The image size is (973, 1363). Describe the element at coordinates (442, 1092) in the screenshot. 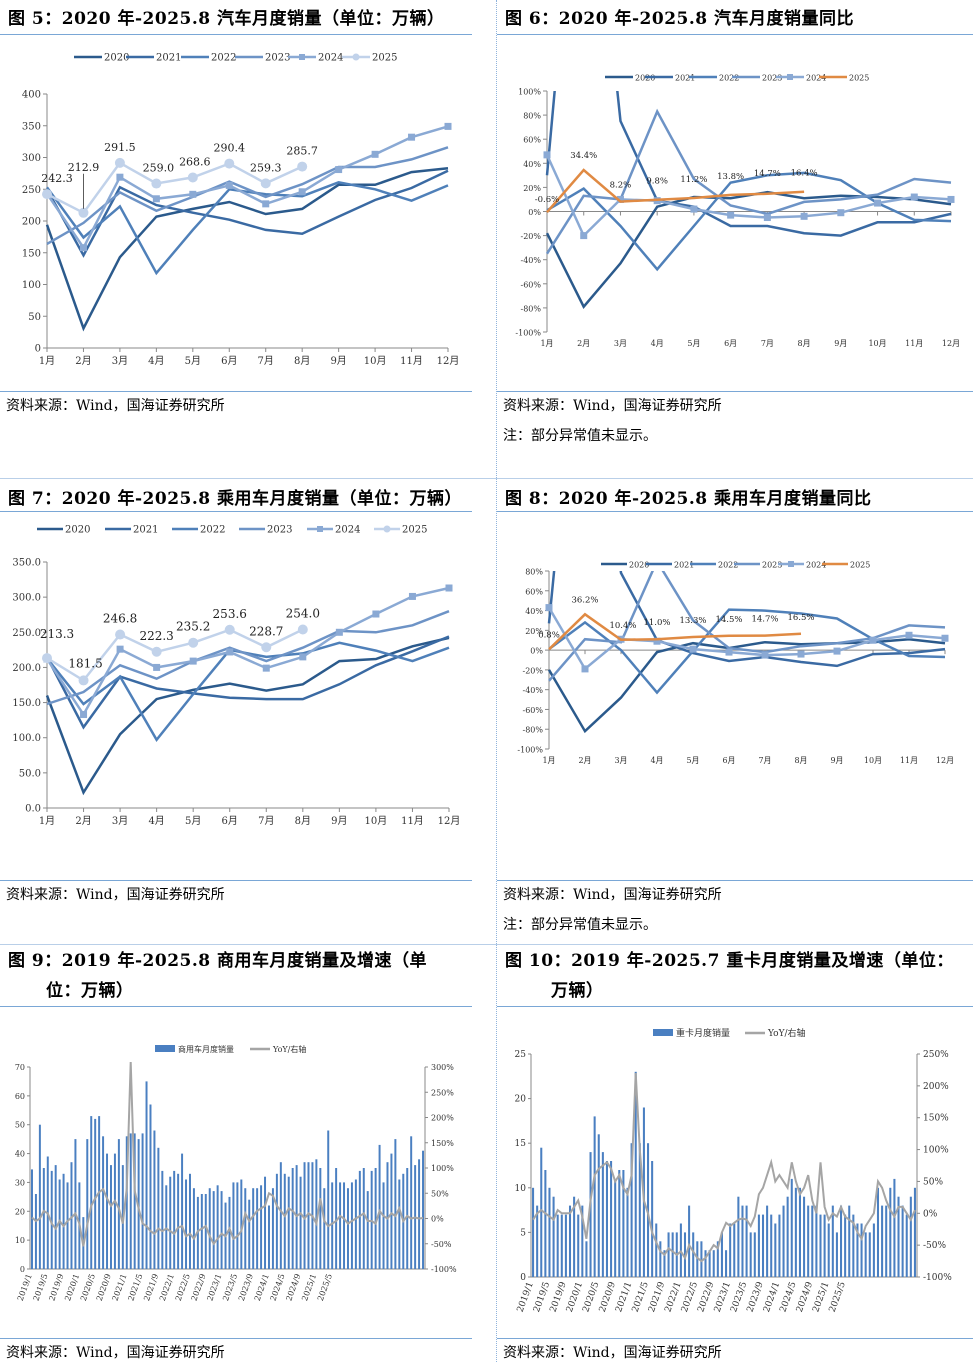

I see `y2-tick-label: 250%` at that location.